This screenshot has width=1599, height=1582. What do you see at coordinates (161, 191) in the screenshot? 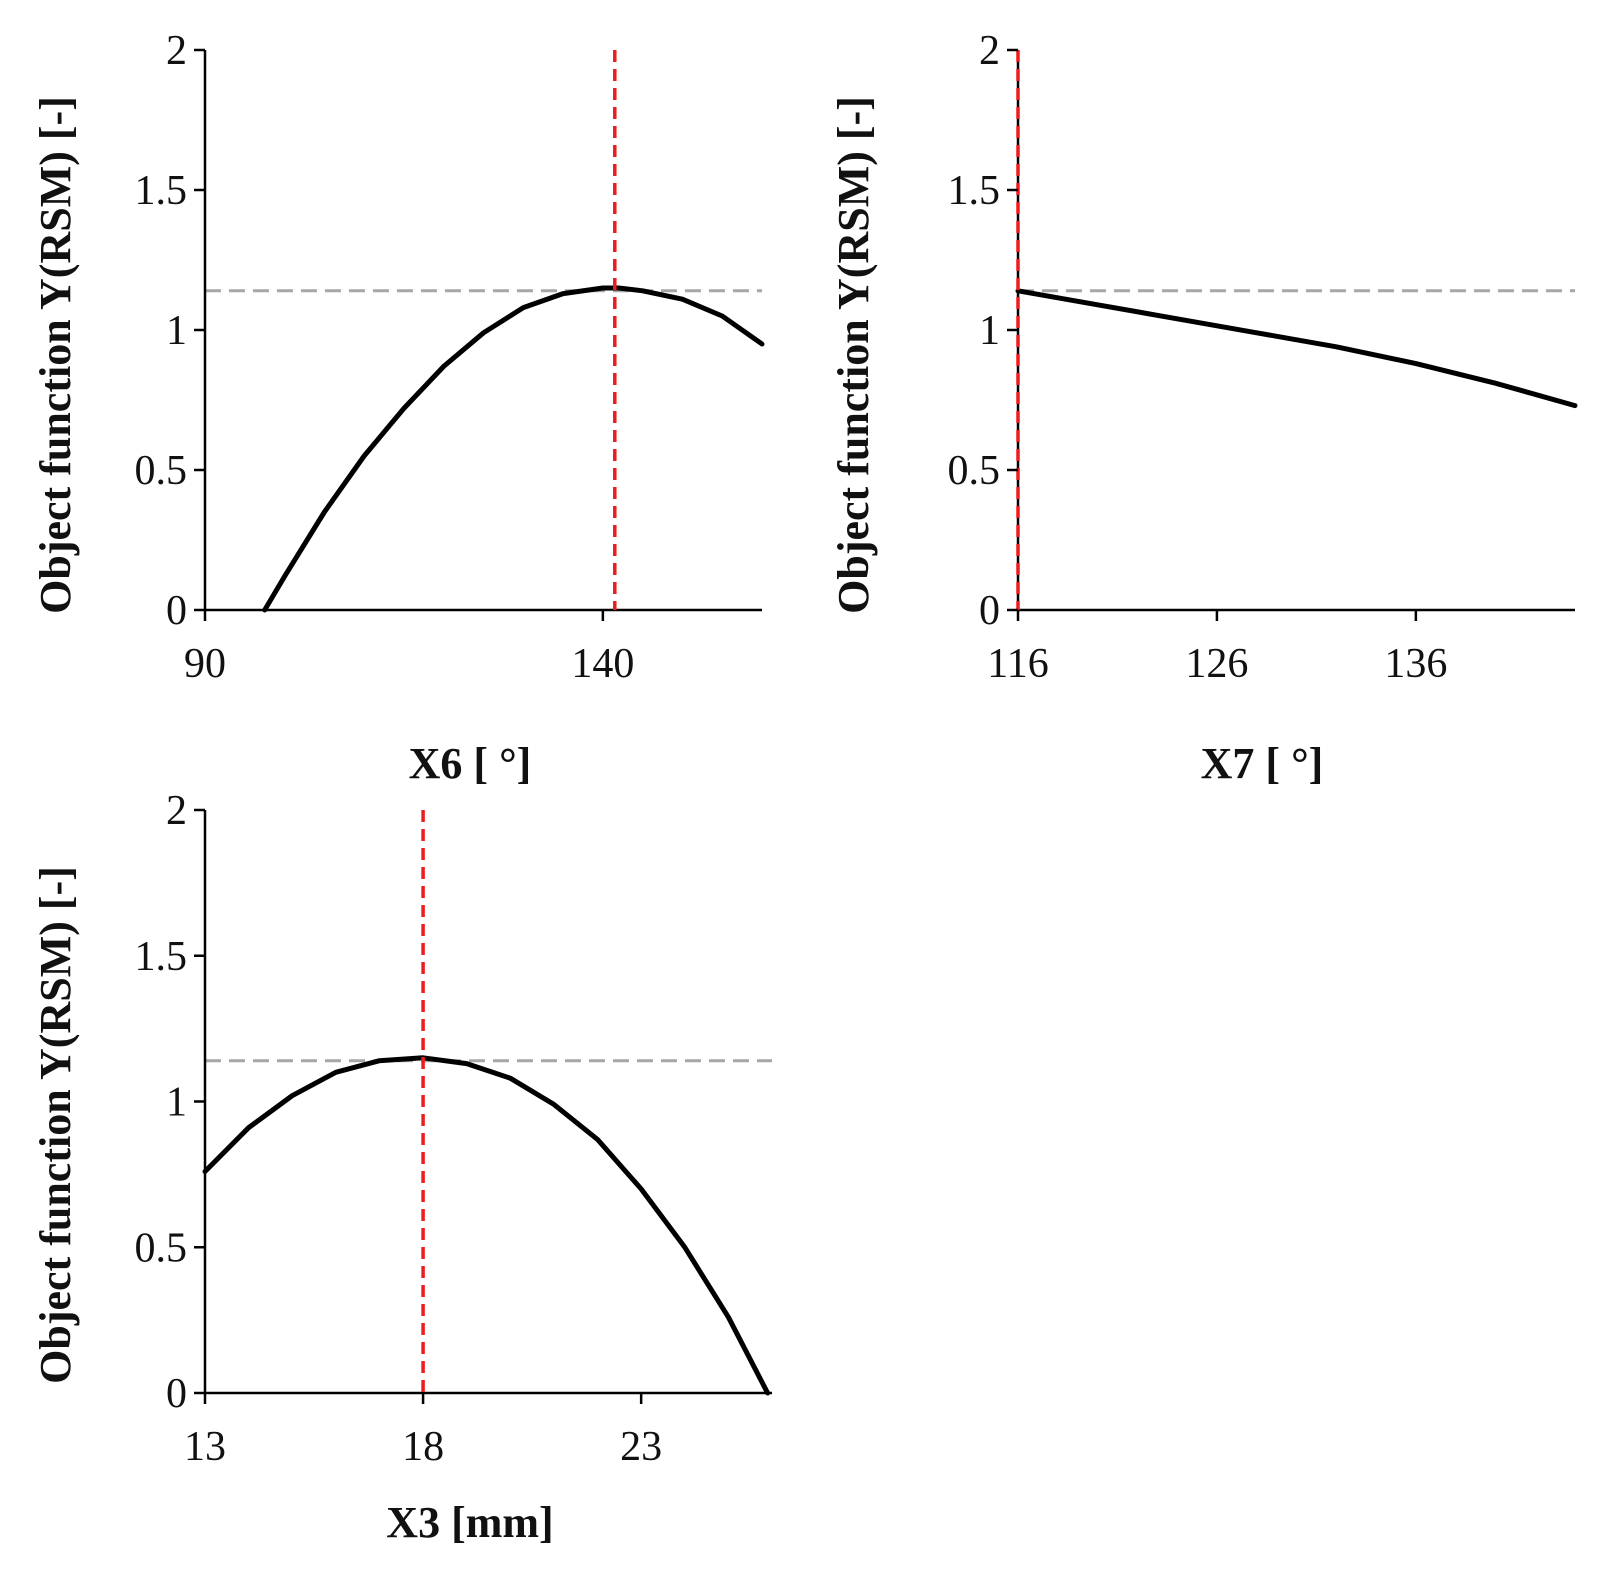
I see `y-tick-label-x6-3: 1.5` at bounding box center [161, 191].